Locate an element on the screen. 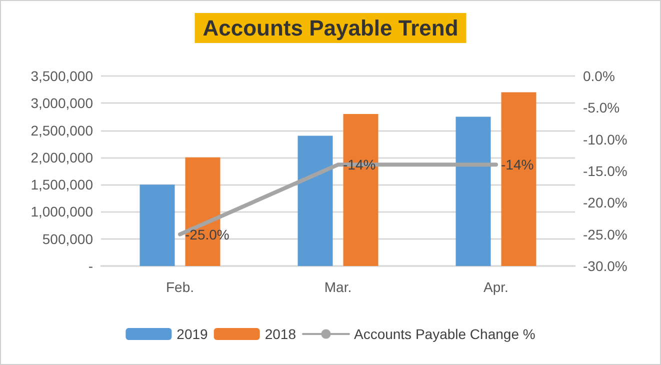  y-tick-label: 3,000,000 is located at coordinates (62, 103).